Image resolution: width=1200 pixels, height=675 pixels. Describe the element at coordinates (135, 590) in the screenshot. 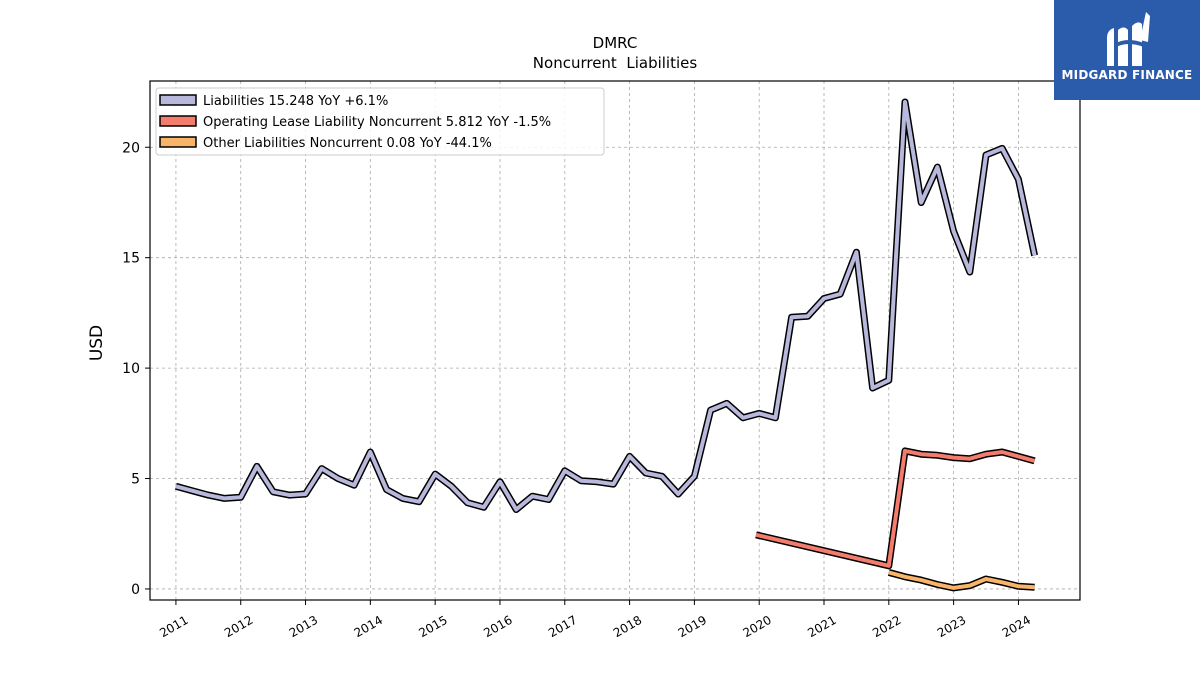

I see `y-tick-label: 0` at that location.